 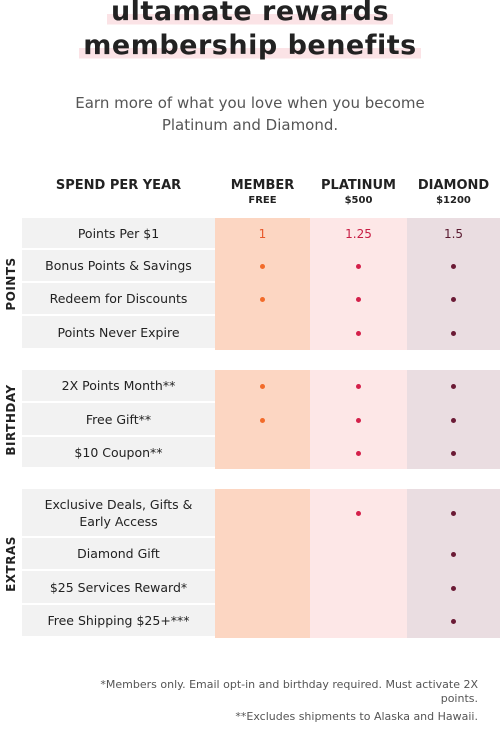 What do you see at coordinates (118, 185) in the screenshot?
I see `header-label: SPEND PER YEAR` at bounding box center [118, 185].